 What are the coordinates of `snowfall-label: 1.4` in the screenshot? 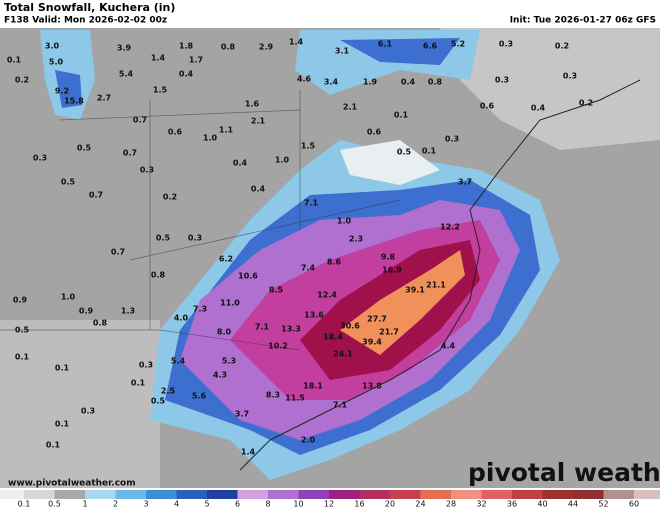 It's located at (248, 452).